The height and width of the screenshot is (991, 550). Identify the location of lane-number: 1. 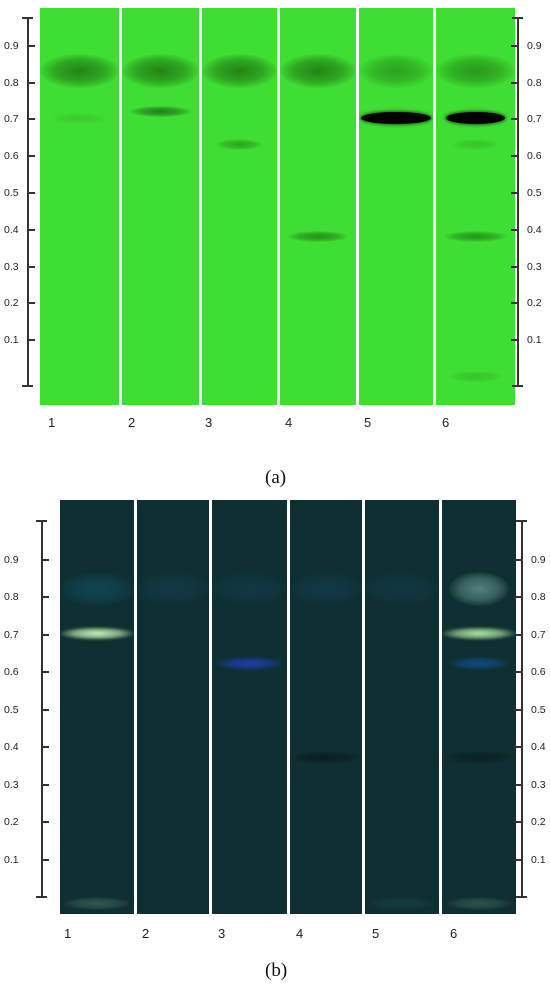
(52, 422).